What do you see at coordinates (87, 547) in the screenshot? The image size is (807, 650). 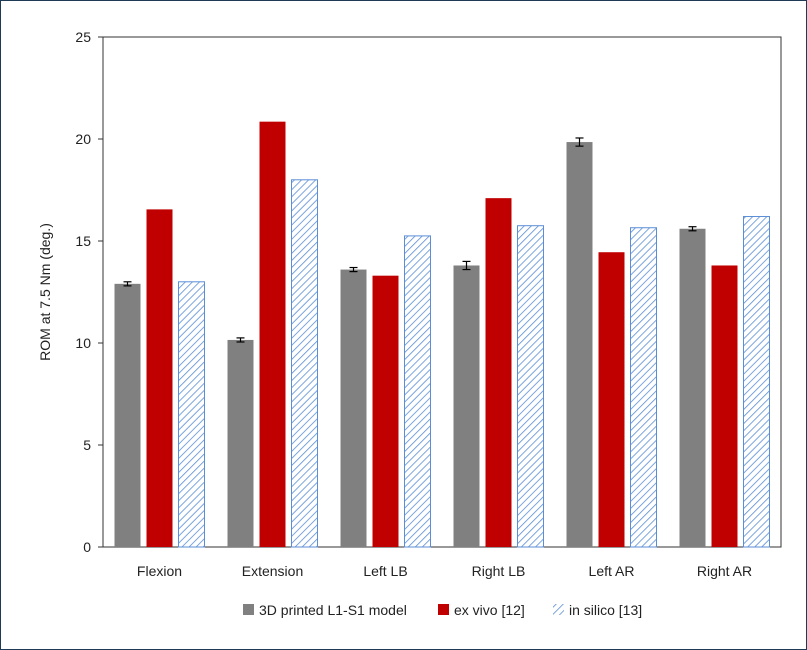 I see `y-tick-label: 0` at bounding box center [87, 547].